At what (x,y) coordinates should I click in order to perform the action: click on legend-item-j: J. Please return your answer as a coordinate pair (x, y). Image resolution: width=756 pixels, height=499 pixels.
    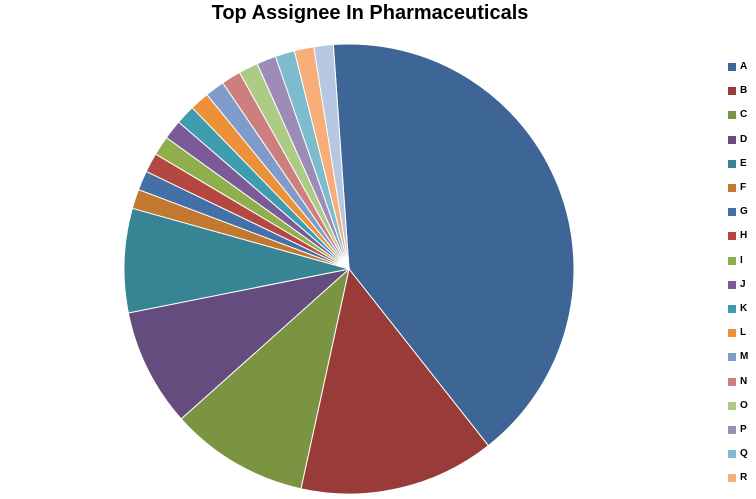
    Looking at the image, I should click on (742, 285).